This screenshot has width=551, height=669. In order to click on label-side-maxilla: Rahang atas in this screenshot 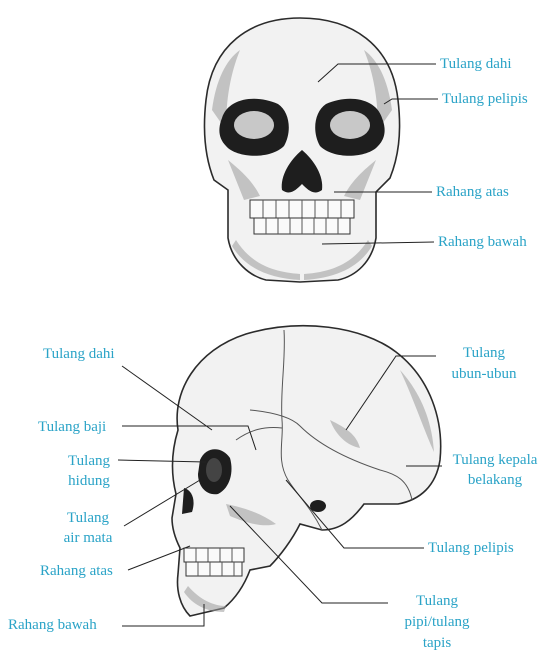, I will do `click(76, 571)`.